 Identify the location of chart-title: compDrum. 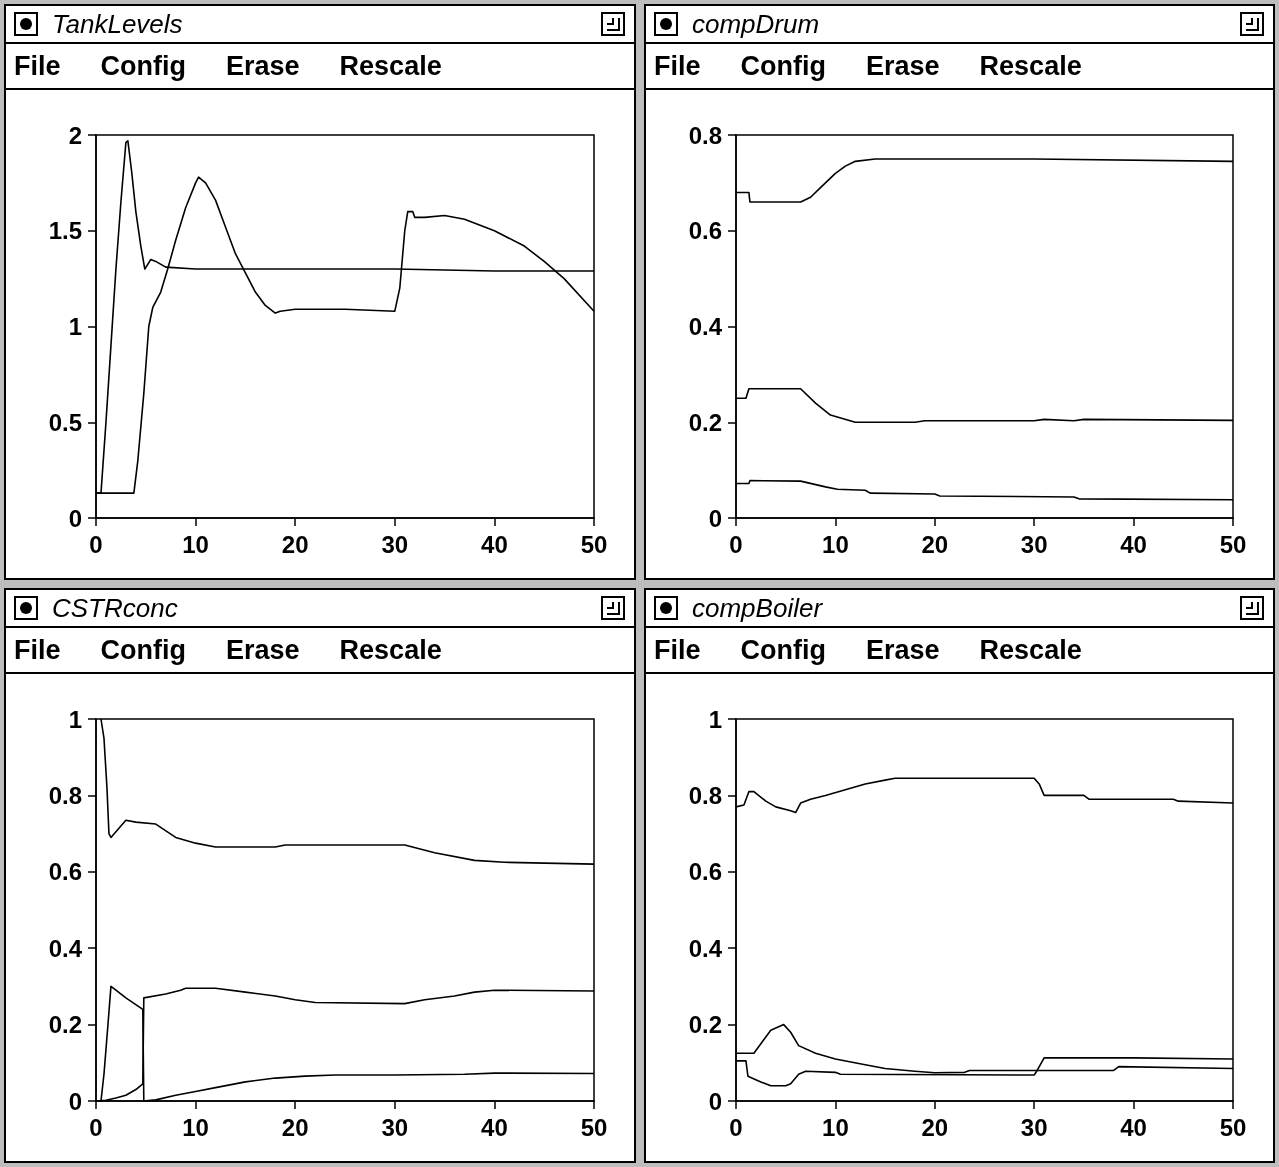
(756, 24).